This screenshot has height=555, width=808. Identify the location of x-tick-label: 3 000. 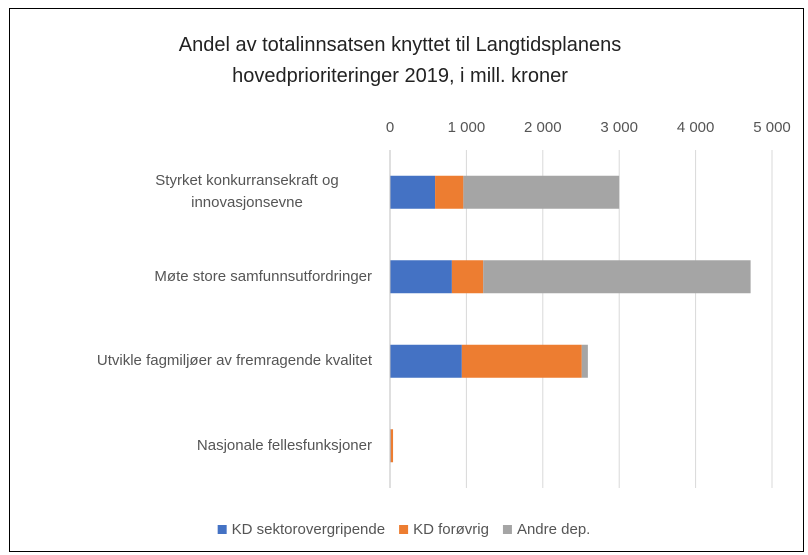
(619, 127).